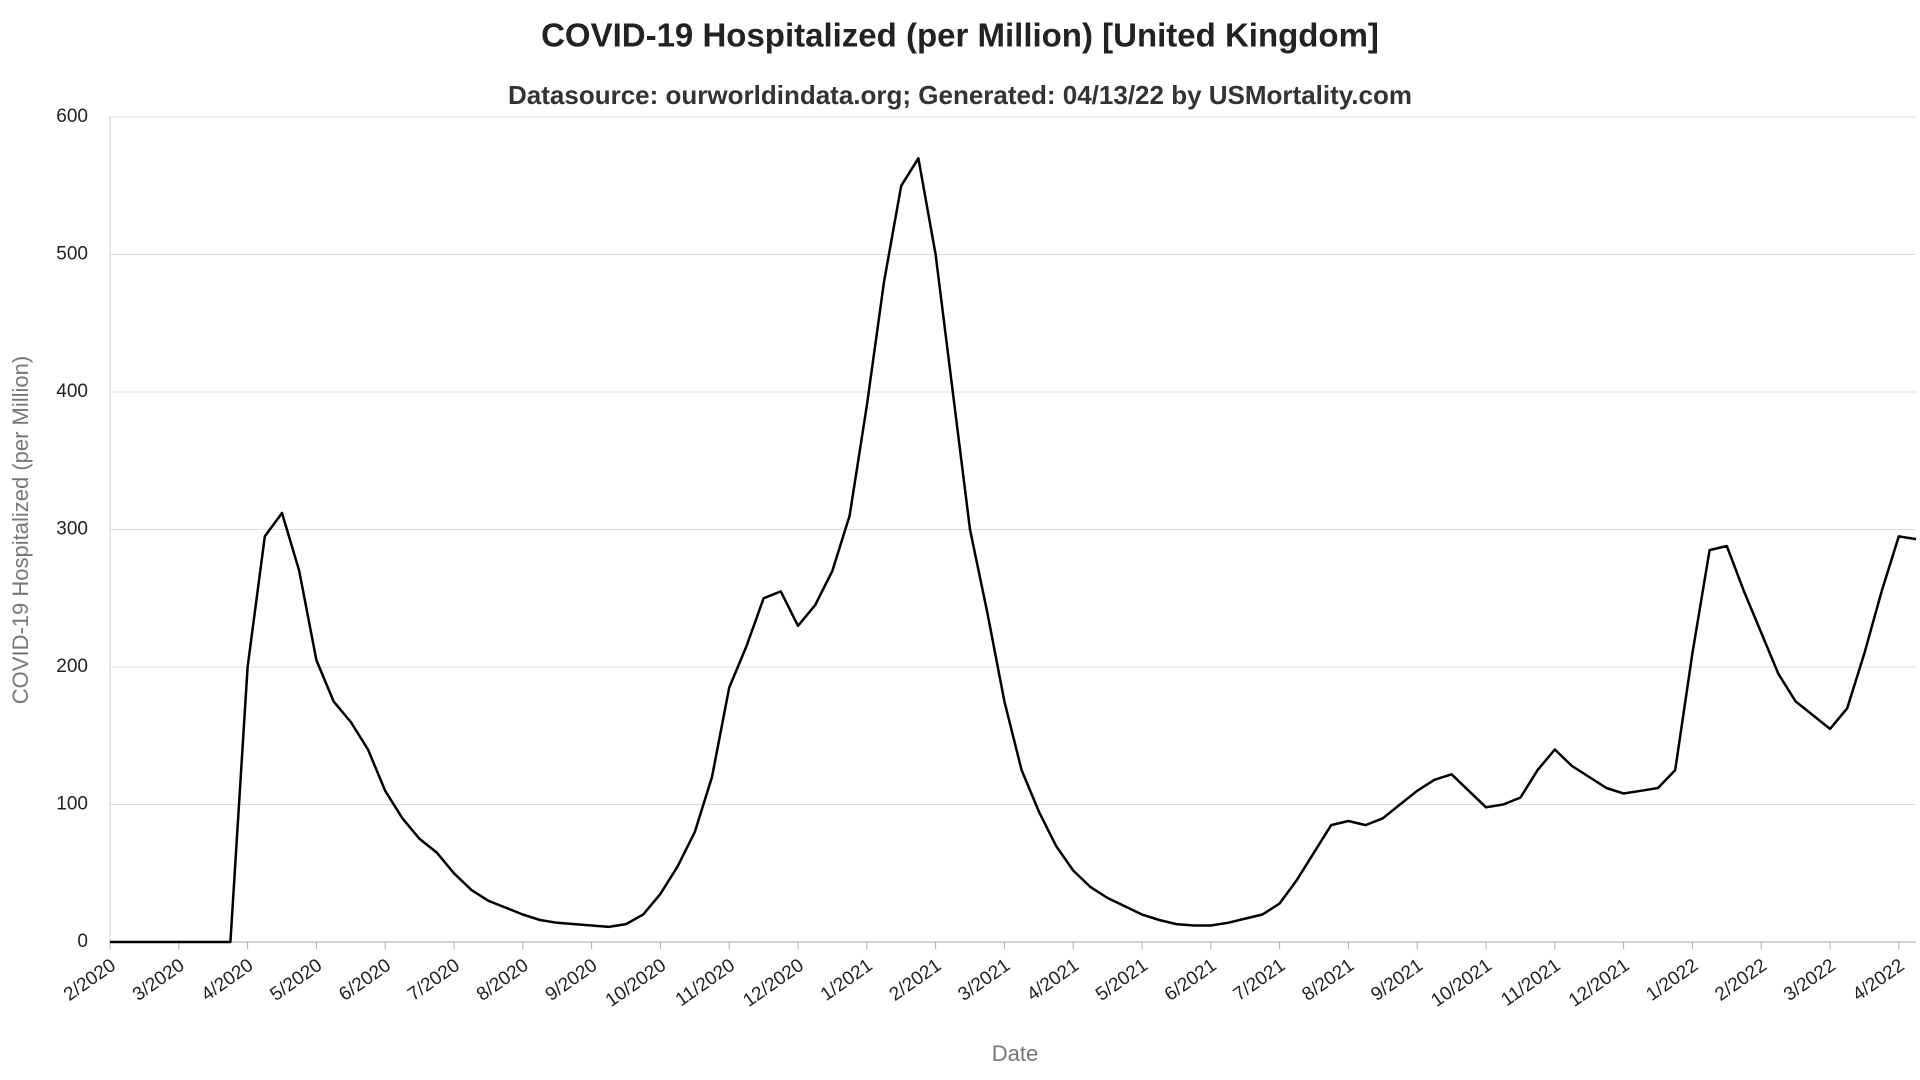 The width and height of the screenshot is (1920, 1080). I want to click on y-tick-label: 300, so click(72, 529).